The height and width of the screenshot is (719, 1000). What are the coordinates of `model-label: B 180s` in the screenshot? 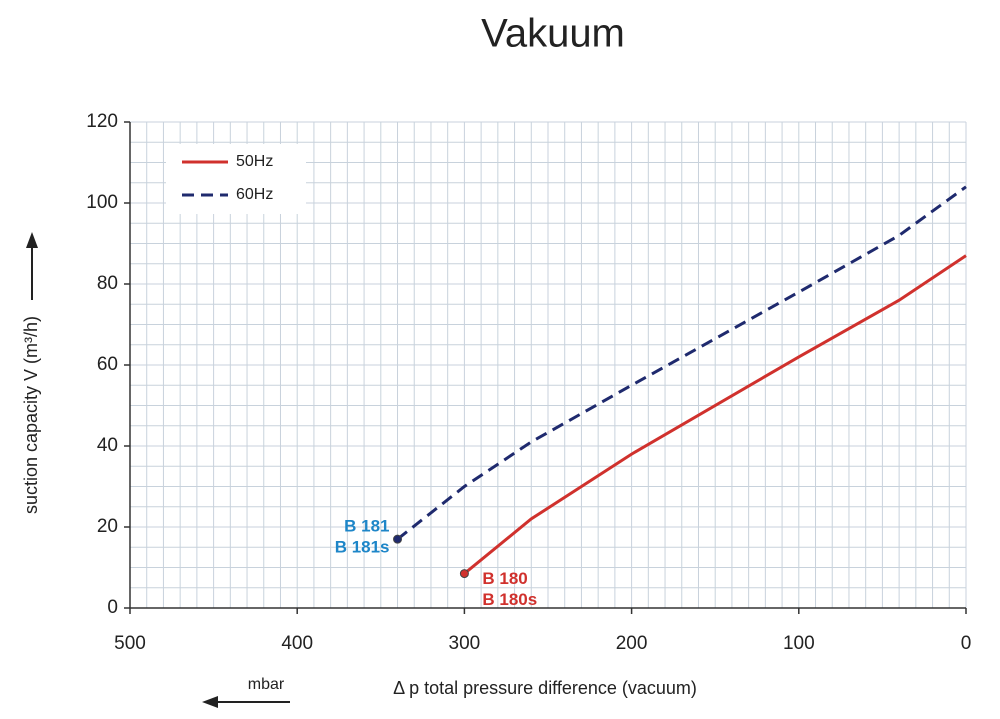 It's located at (509, 599).